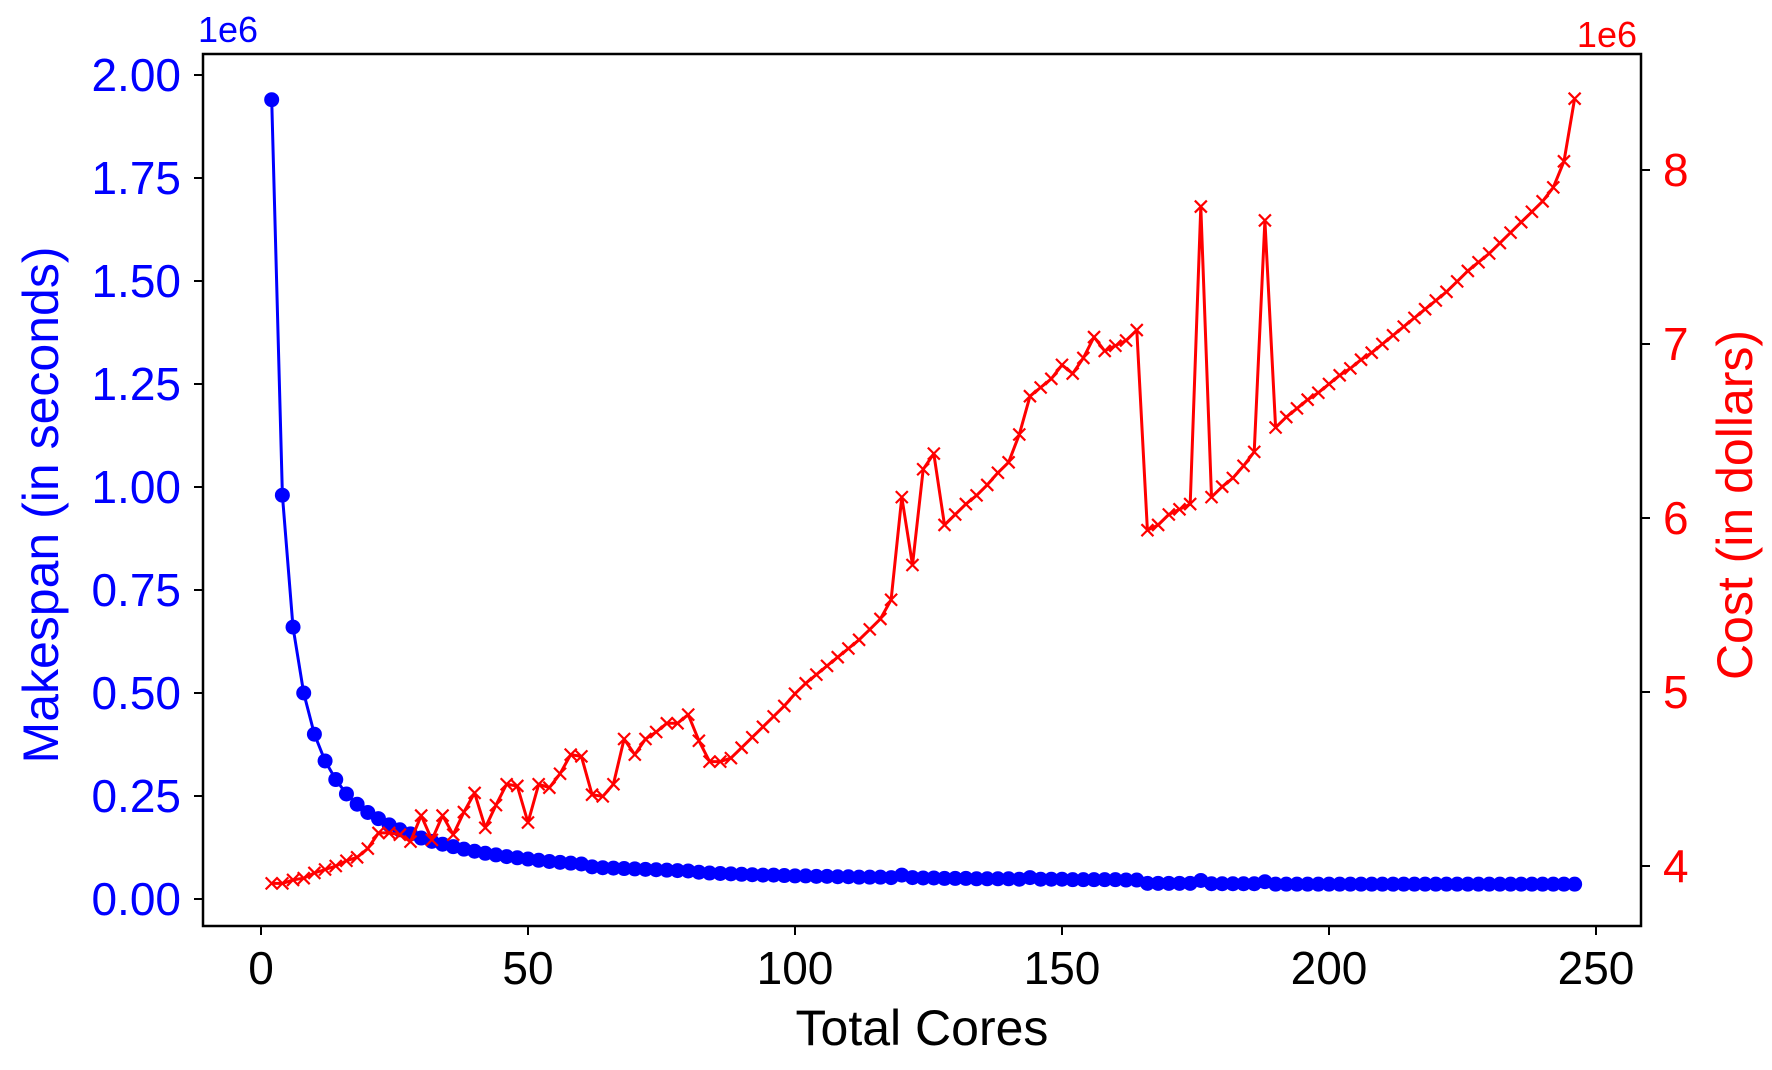 This screenshot has height=1070, width=1772. What do you see at coordinates (261, 968) in the screenshot?
I see `x-tick-label: 0` at bounding box center [261, 968].